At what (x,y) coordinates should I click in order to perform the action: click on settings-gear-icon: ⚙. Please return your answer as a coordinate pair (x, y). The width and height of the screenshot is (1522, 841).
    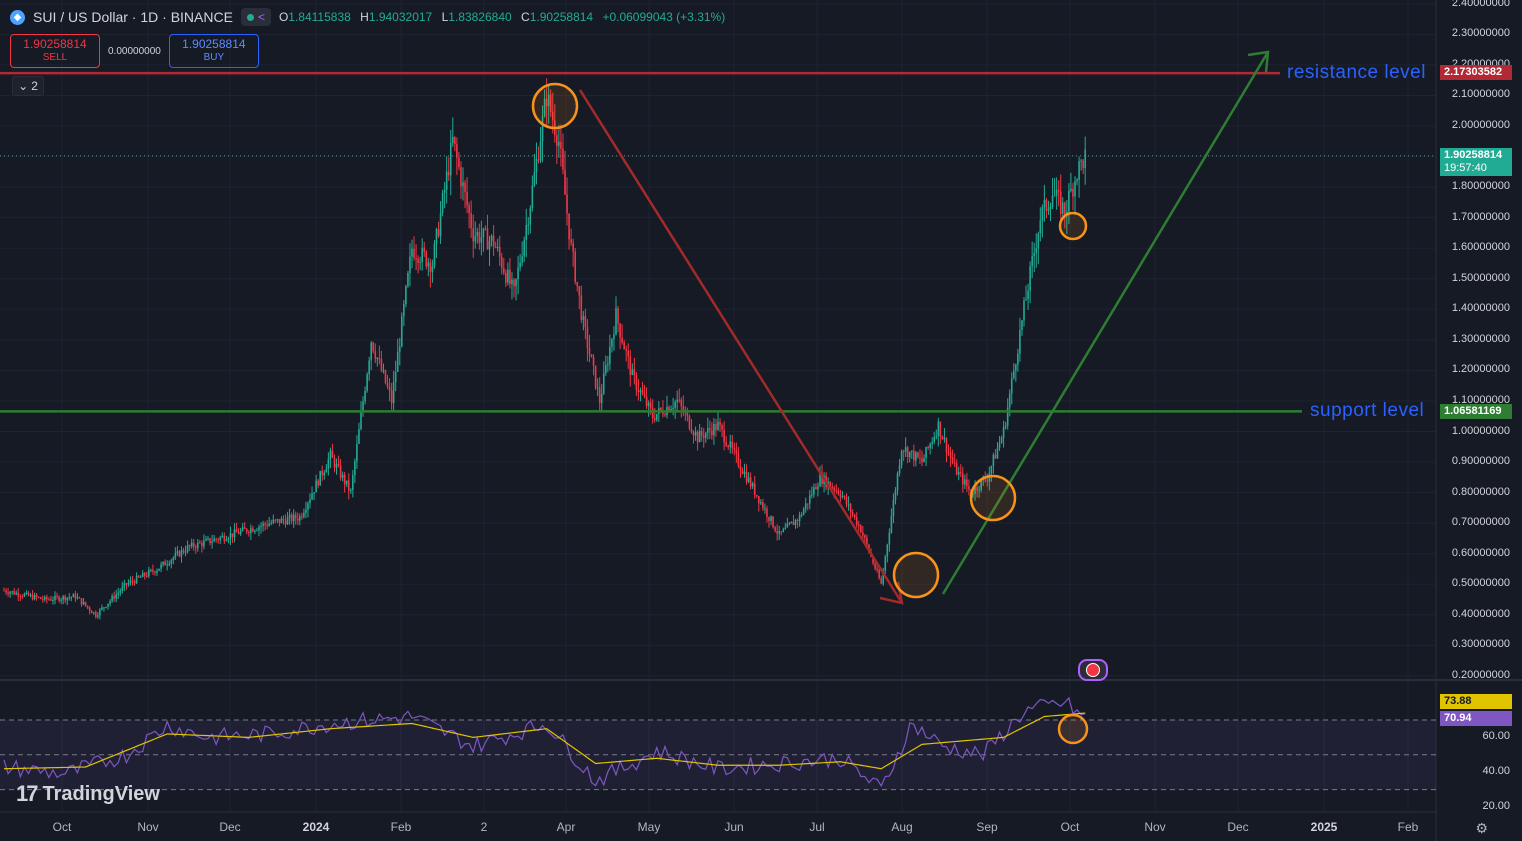
    Looking at the image, I should click on (1481, 828).